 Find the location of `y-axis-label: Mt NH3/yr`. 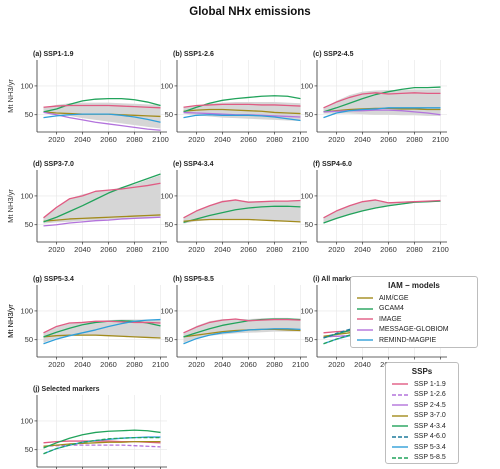

y-axis-label: Mt NH3/yr is located at coordinates (10, 321).